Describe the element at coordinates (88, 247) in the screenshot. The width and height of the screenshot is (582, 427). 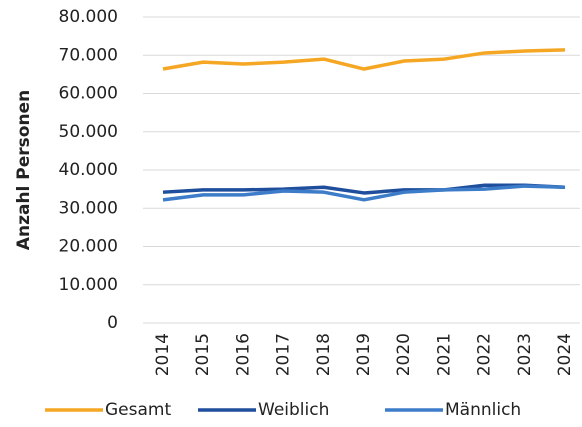
I see `y-tick-label: 20.000` at that location.